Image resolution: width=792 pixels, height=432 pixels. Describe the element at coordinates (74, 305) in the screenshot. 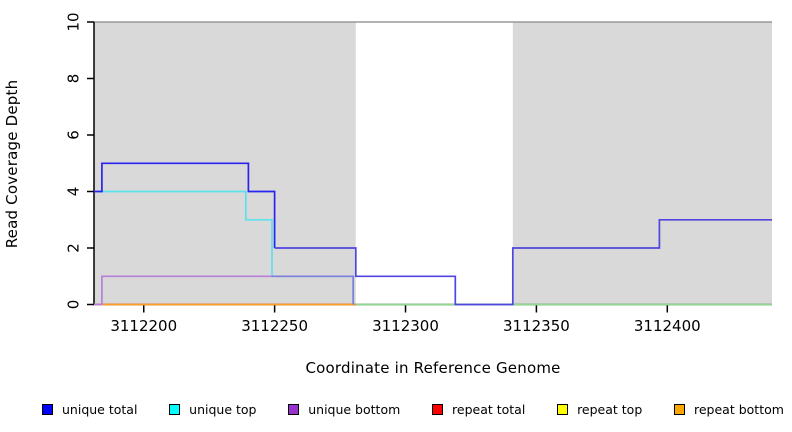

I see `y-tick-label: 0` at that location.